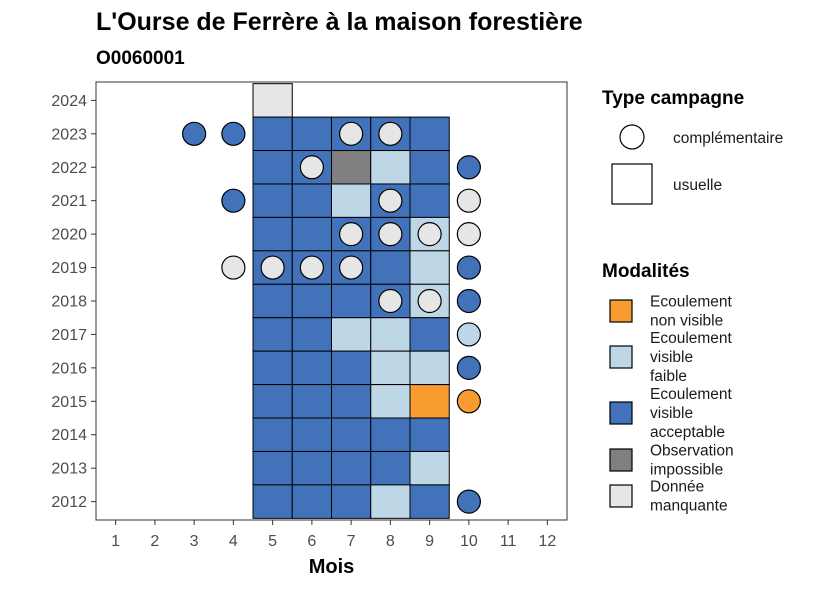 This screenshot has width=826, height=590. What do you see at coordinates (69, 435) in the screenshot?
I see `y-tick-label: 2014` at bounding box center [69, 435].